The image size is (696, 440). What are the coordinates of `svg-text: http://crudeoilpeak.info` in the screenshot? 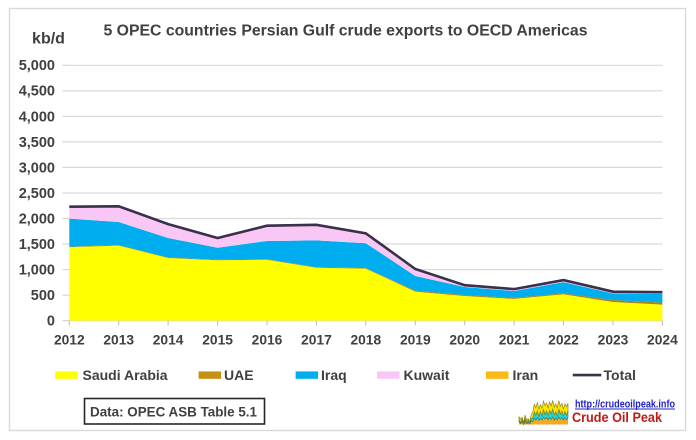 It's located at (625, 404).